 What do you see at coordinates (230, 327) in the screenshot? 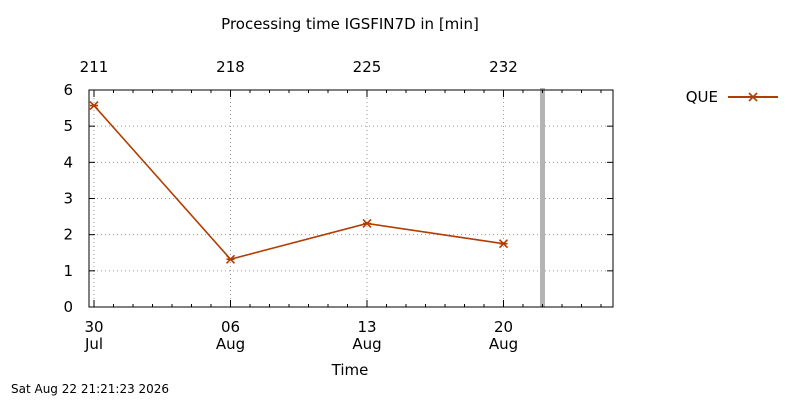
I see `x-tick-label-day: 06` at bounding box center [230, 327].